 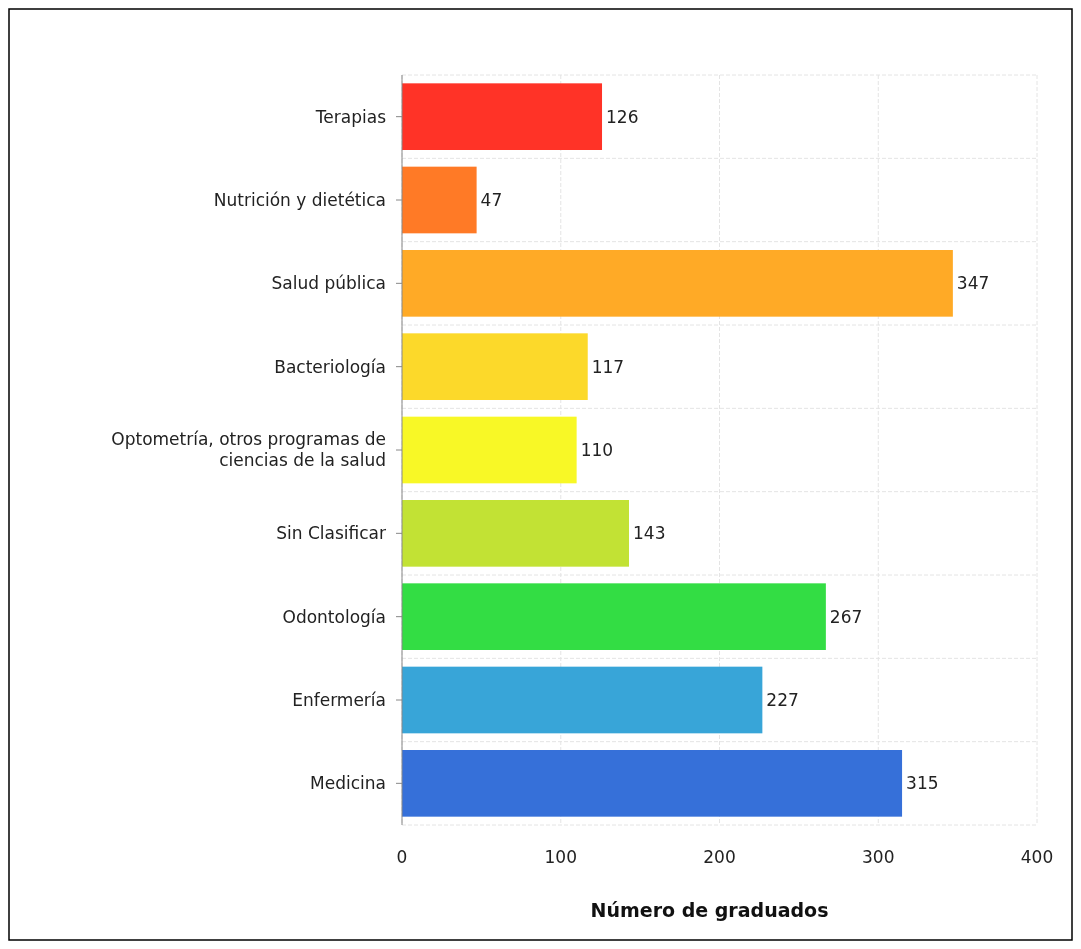 What do you see at coordinates (248, 450) in the screenshot?
I see `y-tick-label: Optometría, otros programas de ciencias de la salud` at bounding box center [248, 450].